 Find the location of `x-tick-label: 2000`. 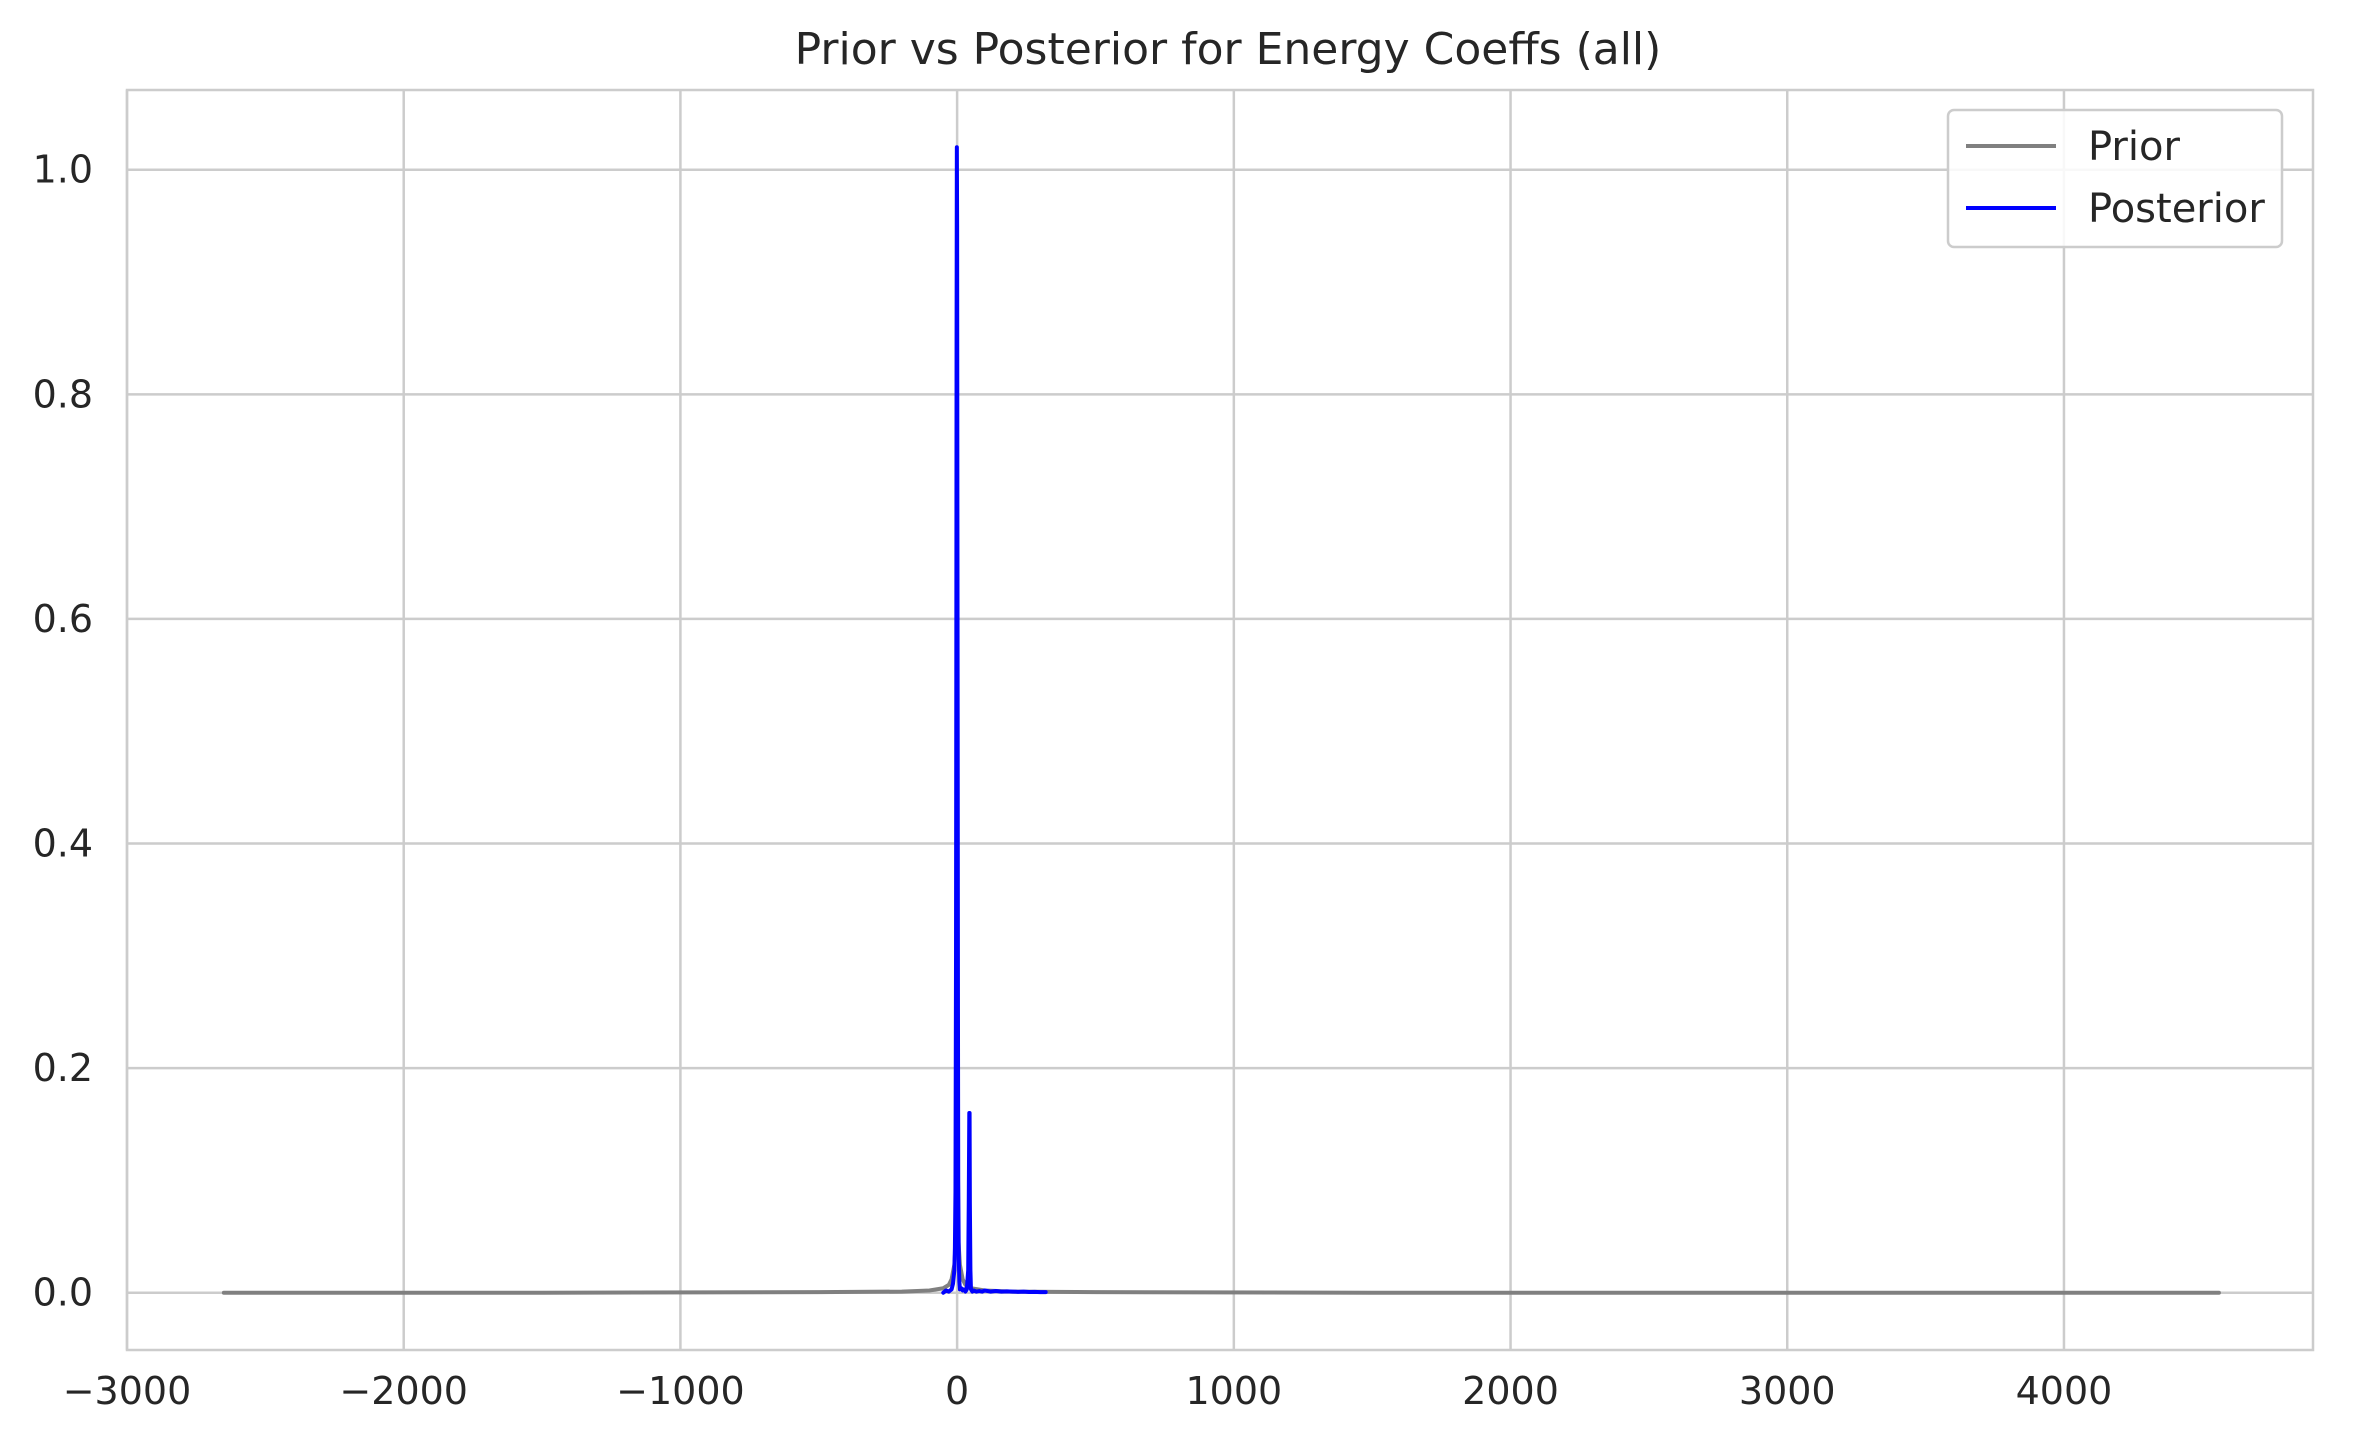

x-tick-label: 2000 is located at coordinates (1510, 1391).